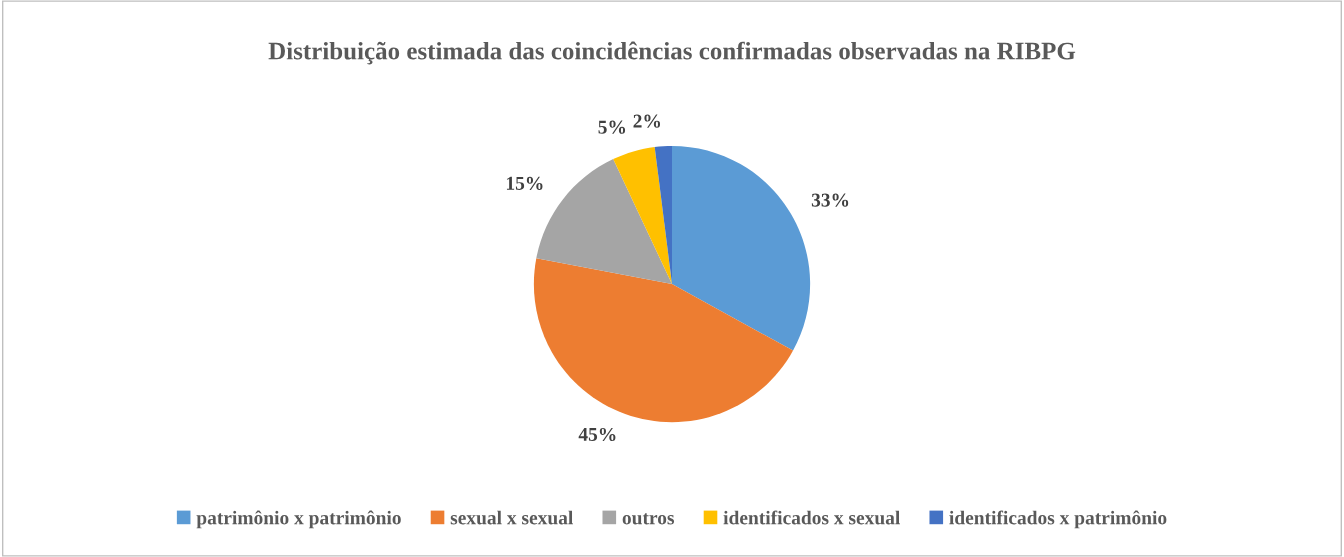 Image resolution: width=1344 pixels, height=557 pixels. What do you see at coordinates (612, 127) in the screenshot?
I see `data-label: 5%` at bounding box center [612, 127].